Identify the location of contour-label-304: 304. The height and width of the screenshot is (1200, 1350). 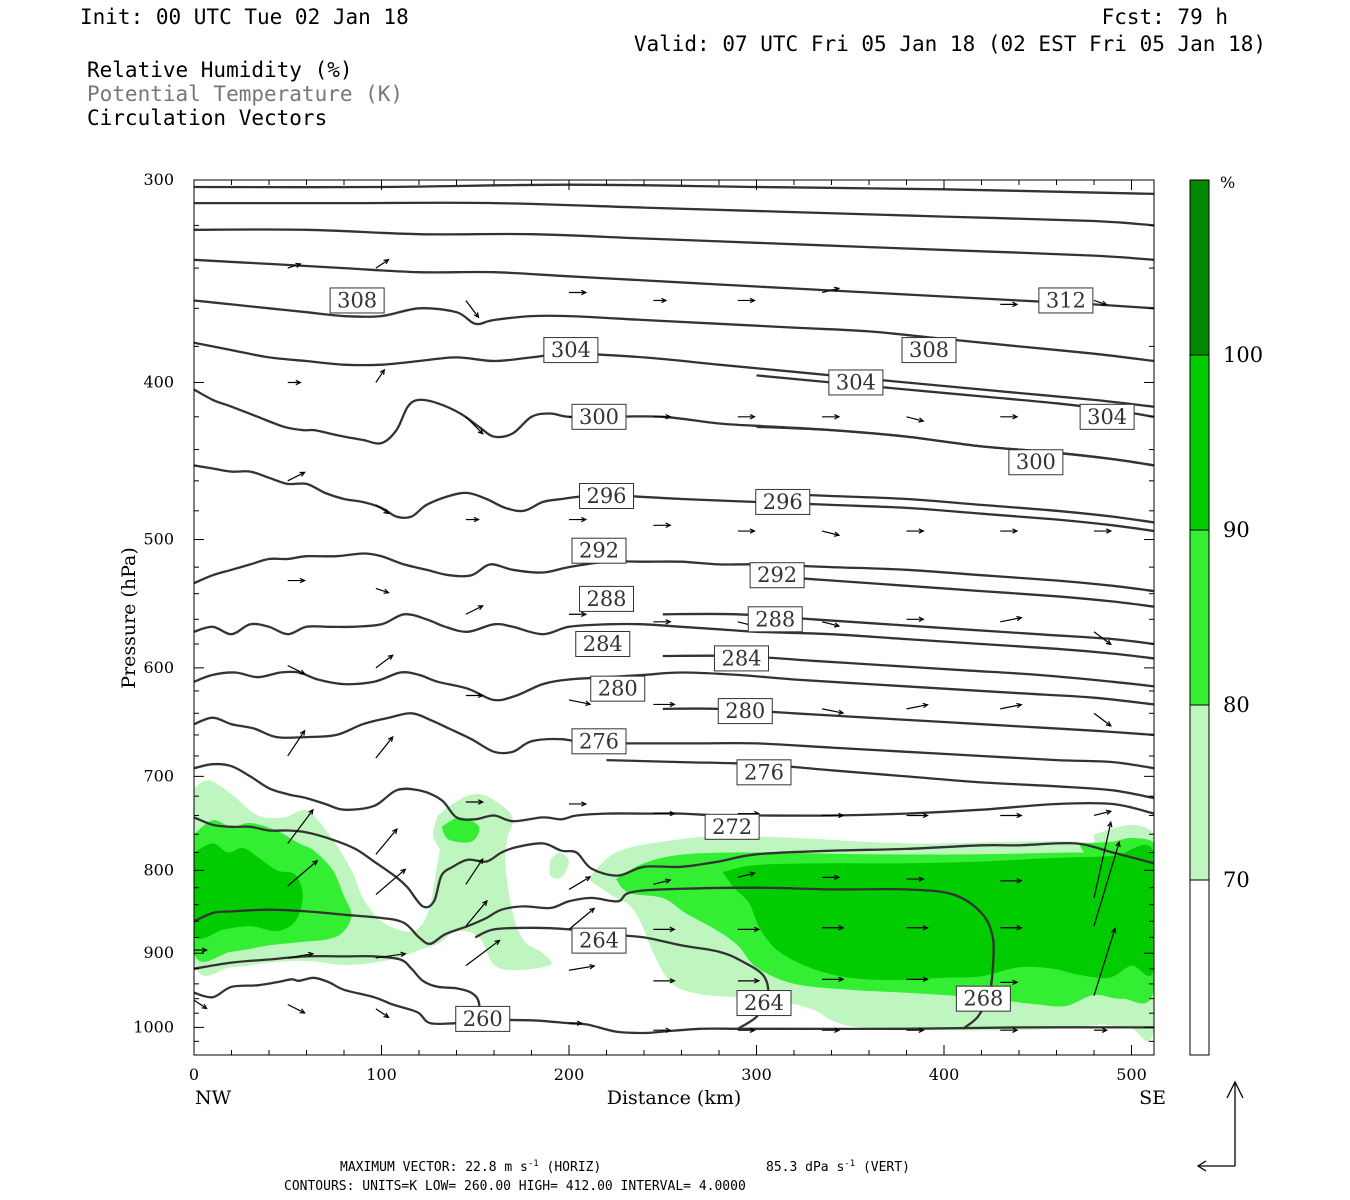
(856, 382).